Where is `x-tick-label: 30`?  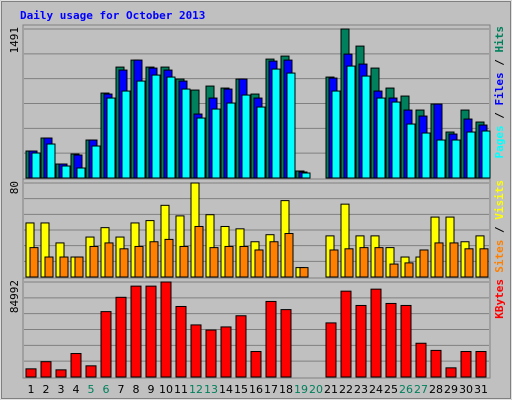
x-tick-label: 30 is located at coordinates (466, 389).